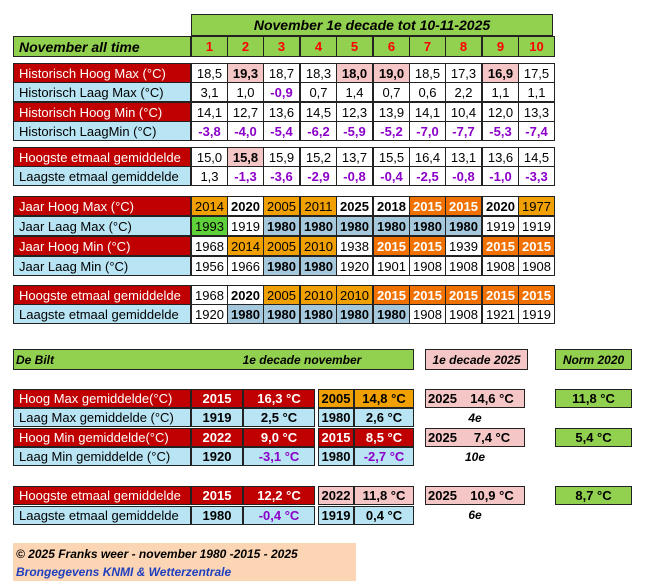  What do you see at coordinates (209, 73) in the screenshot?
I see `temp-cell: 18,5` at bounding box center [209, 73].